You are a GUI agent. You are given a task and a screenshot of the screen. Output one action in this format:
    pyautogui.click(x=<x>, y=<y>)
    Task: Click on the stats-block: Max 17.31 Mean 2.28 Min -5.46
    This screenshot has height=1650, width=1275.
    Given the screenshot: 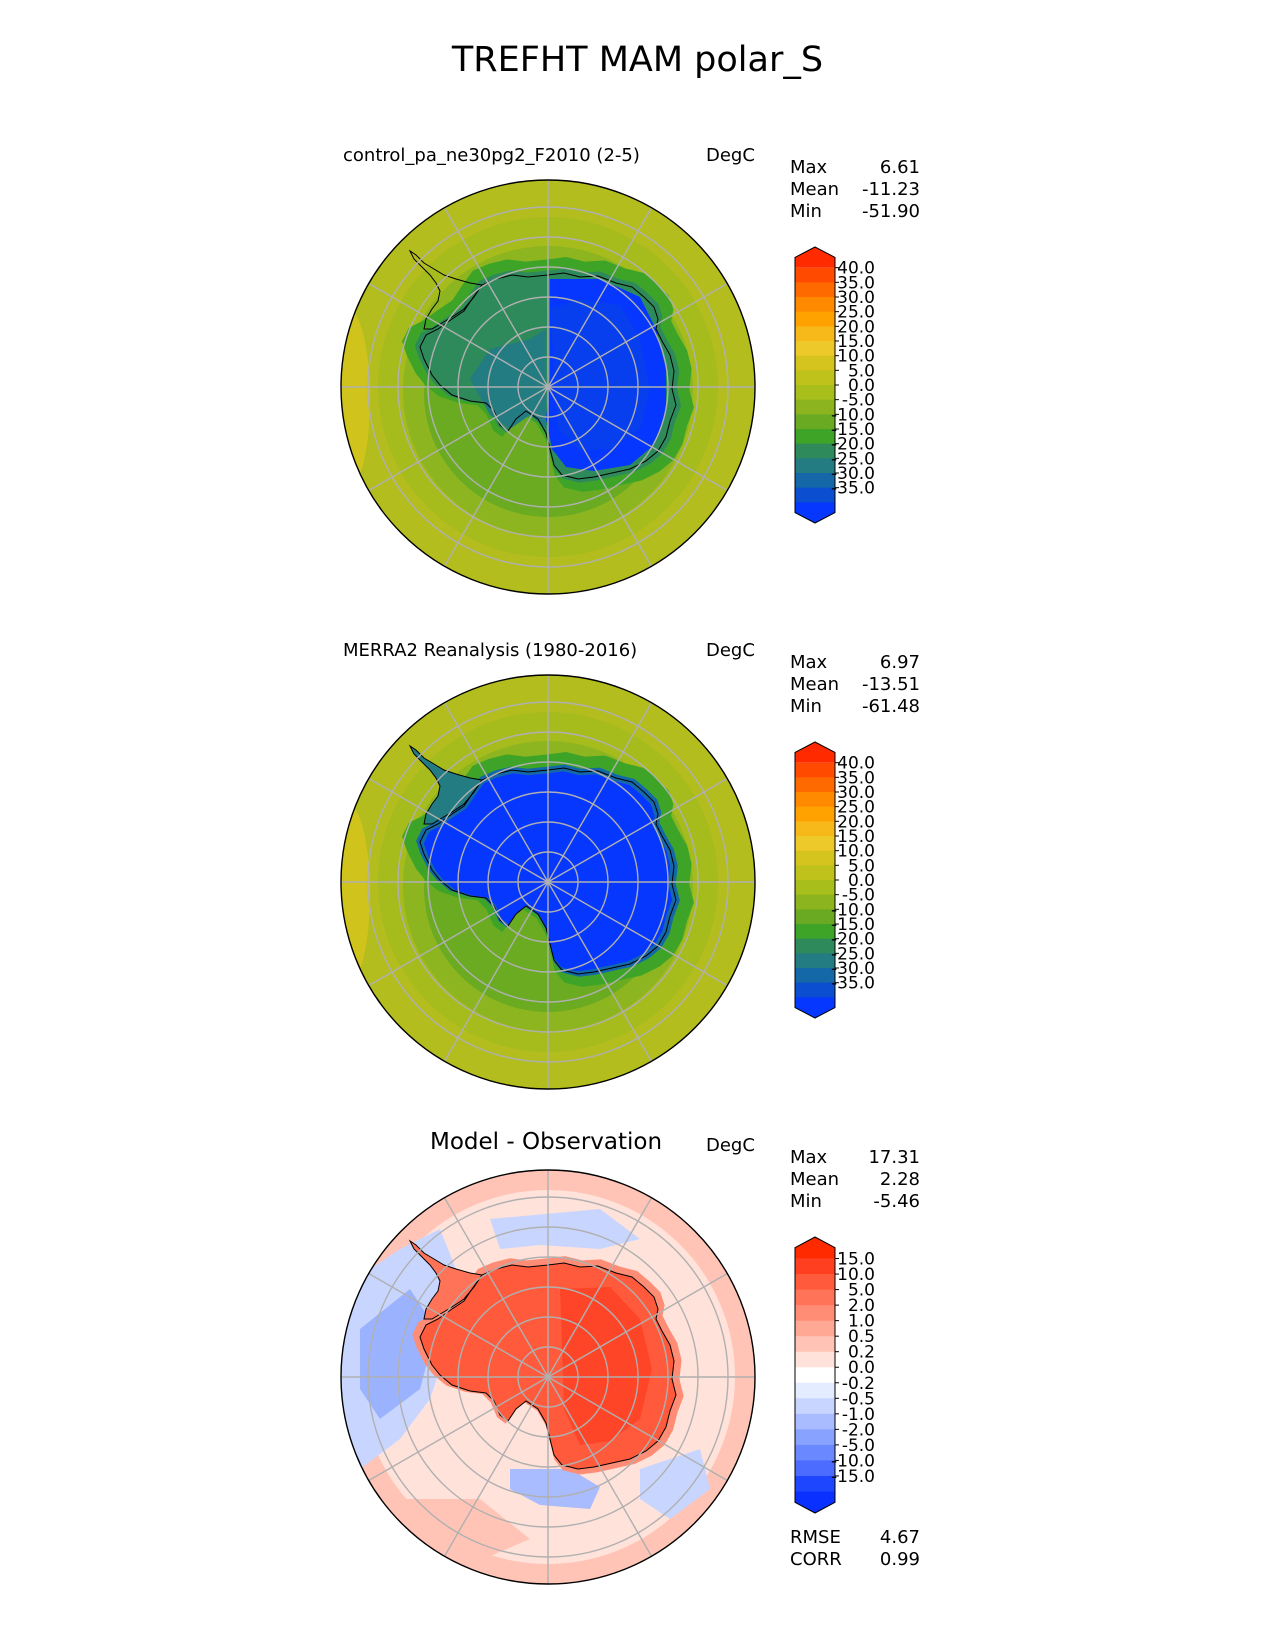 What is the action you would take?
    pyautogui.click(x=855, y=1180)
    